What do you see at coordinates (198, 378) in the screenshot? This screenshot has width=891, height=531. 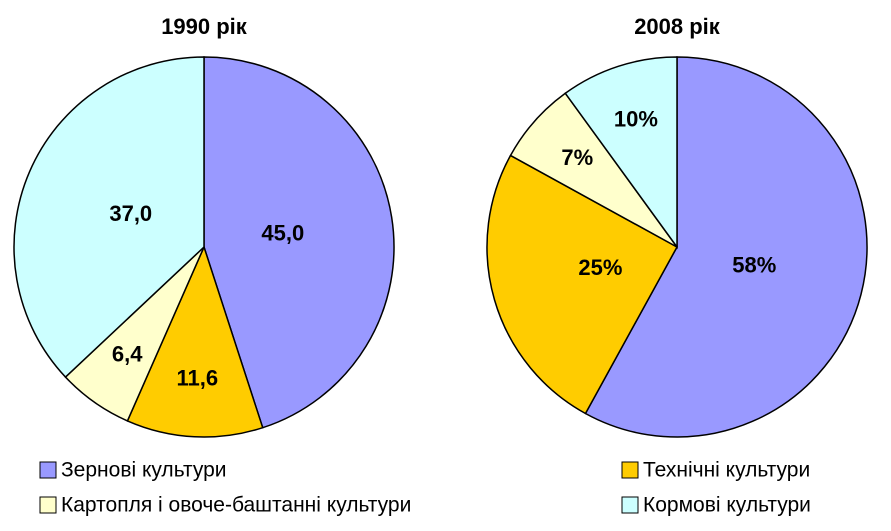 I see `data-label: 11,6` at bounding box center [198, 378].